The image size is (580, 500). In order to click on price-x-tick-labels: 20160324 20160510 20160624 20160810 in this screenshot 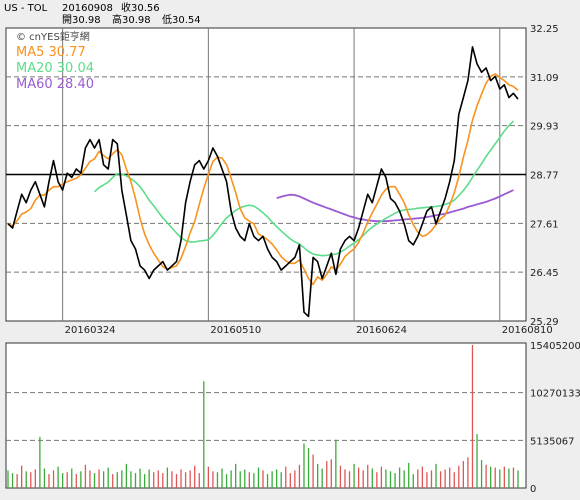, I will do `click(309, 330)`.